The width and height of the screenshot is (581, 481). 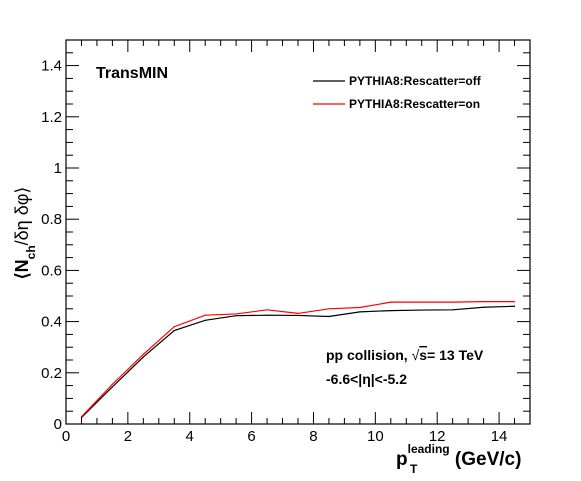 I want to click on y-tick-label: 0.2, so click(x=51, y=373).